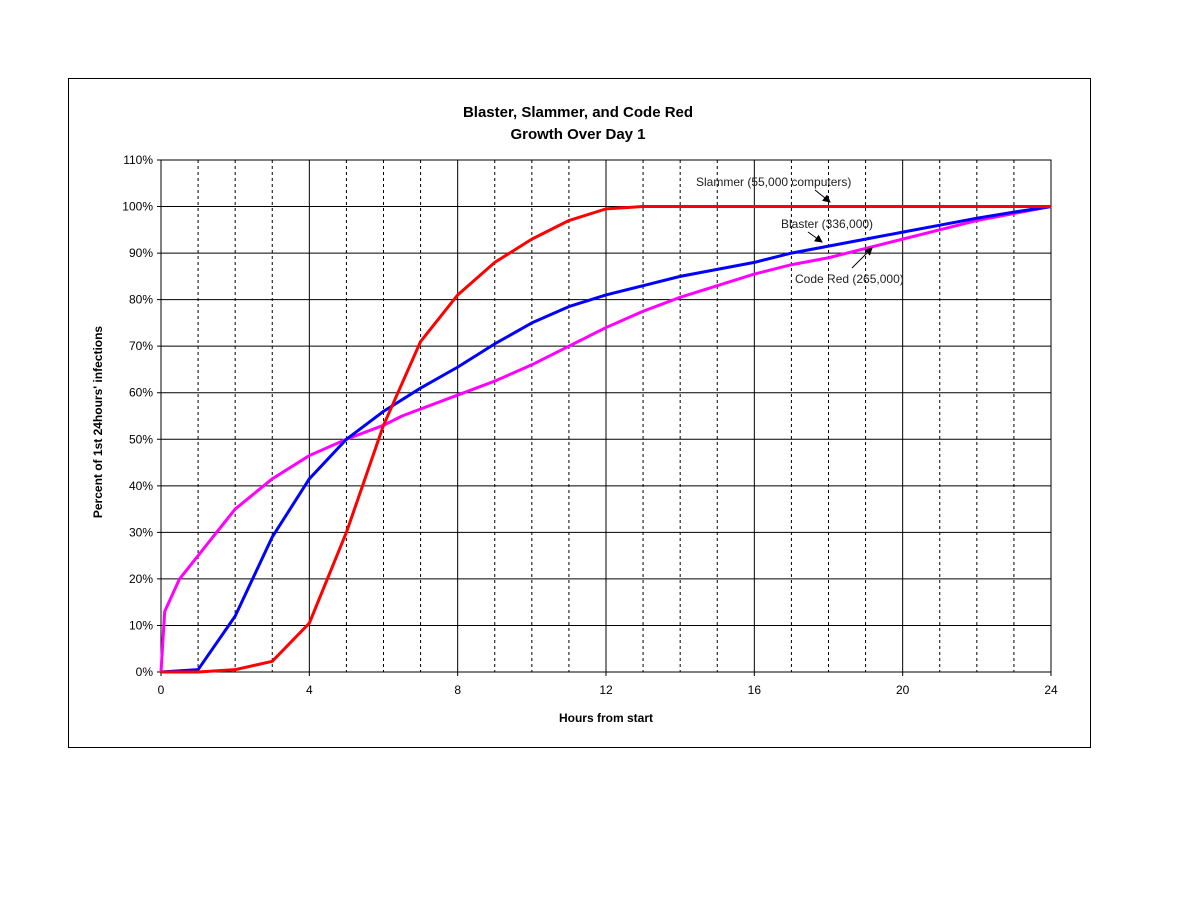 This screenshot has width=1188, height=918. I want to click on y-tick-label: 30%, so click(141, 532).